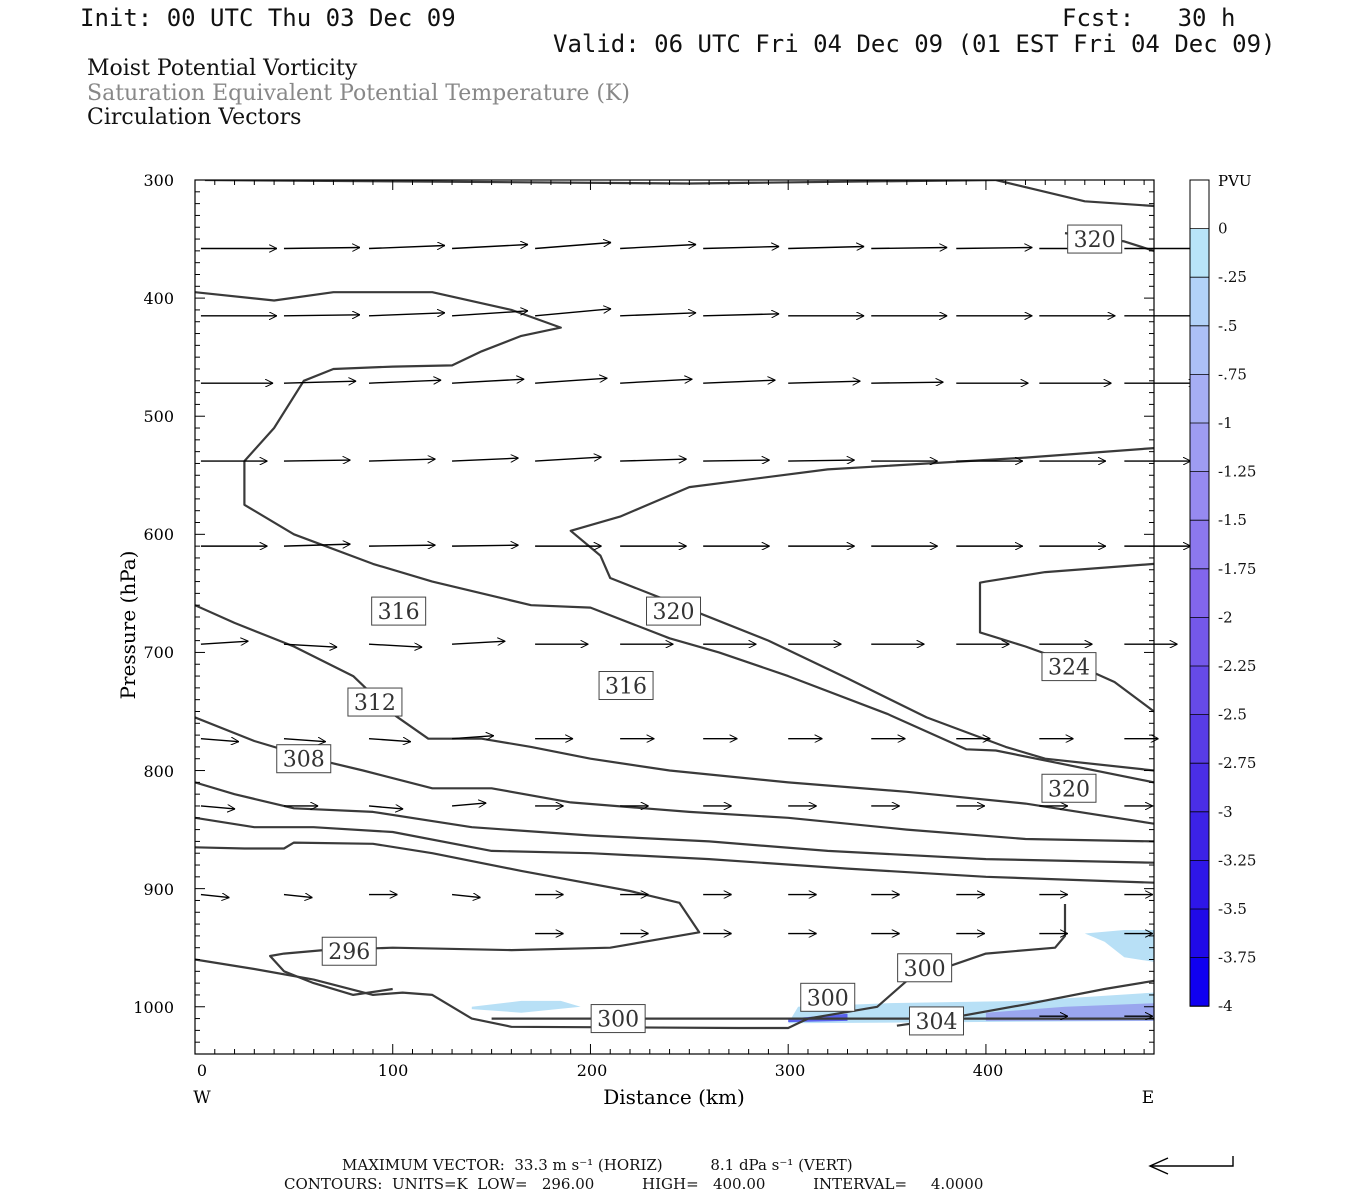 Image resolution: width=1350 pixels, height=1200 pixels. What do you see at coordinates (268, 18) in the screenshot?
I see `init-time: Init: 00 UTC Thu 03 Dec 09` at bounding box center [268, 18].